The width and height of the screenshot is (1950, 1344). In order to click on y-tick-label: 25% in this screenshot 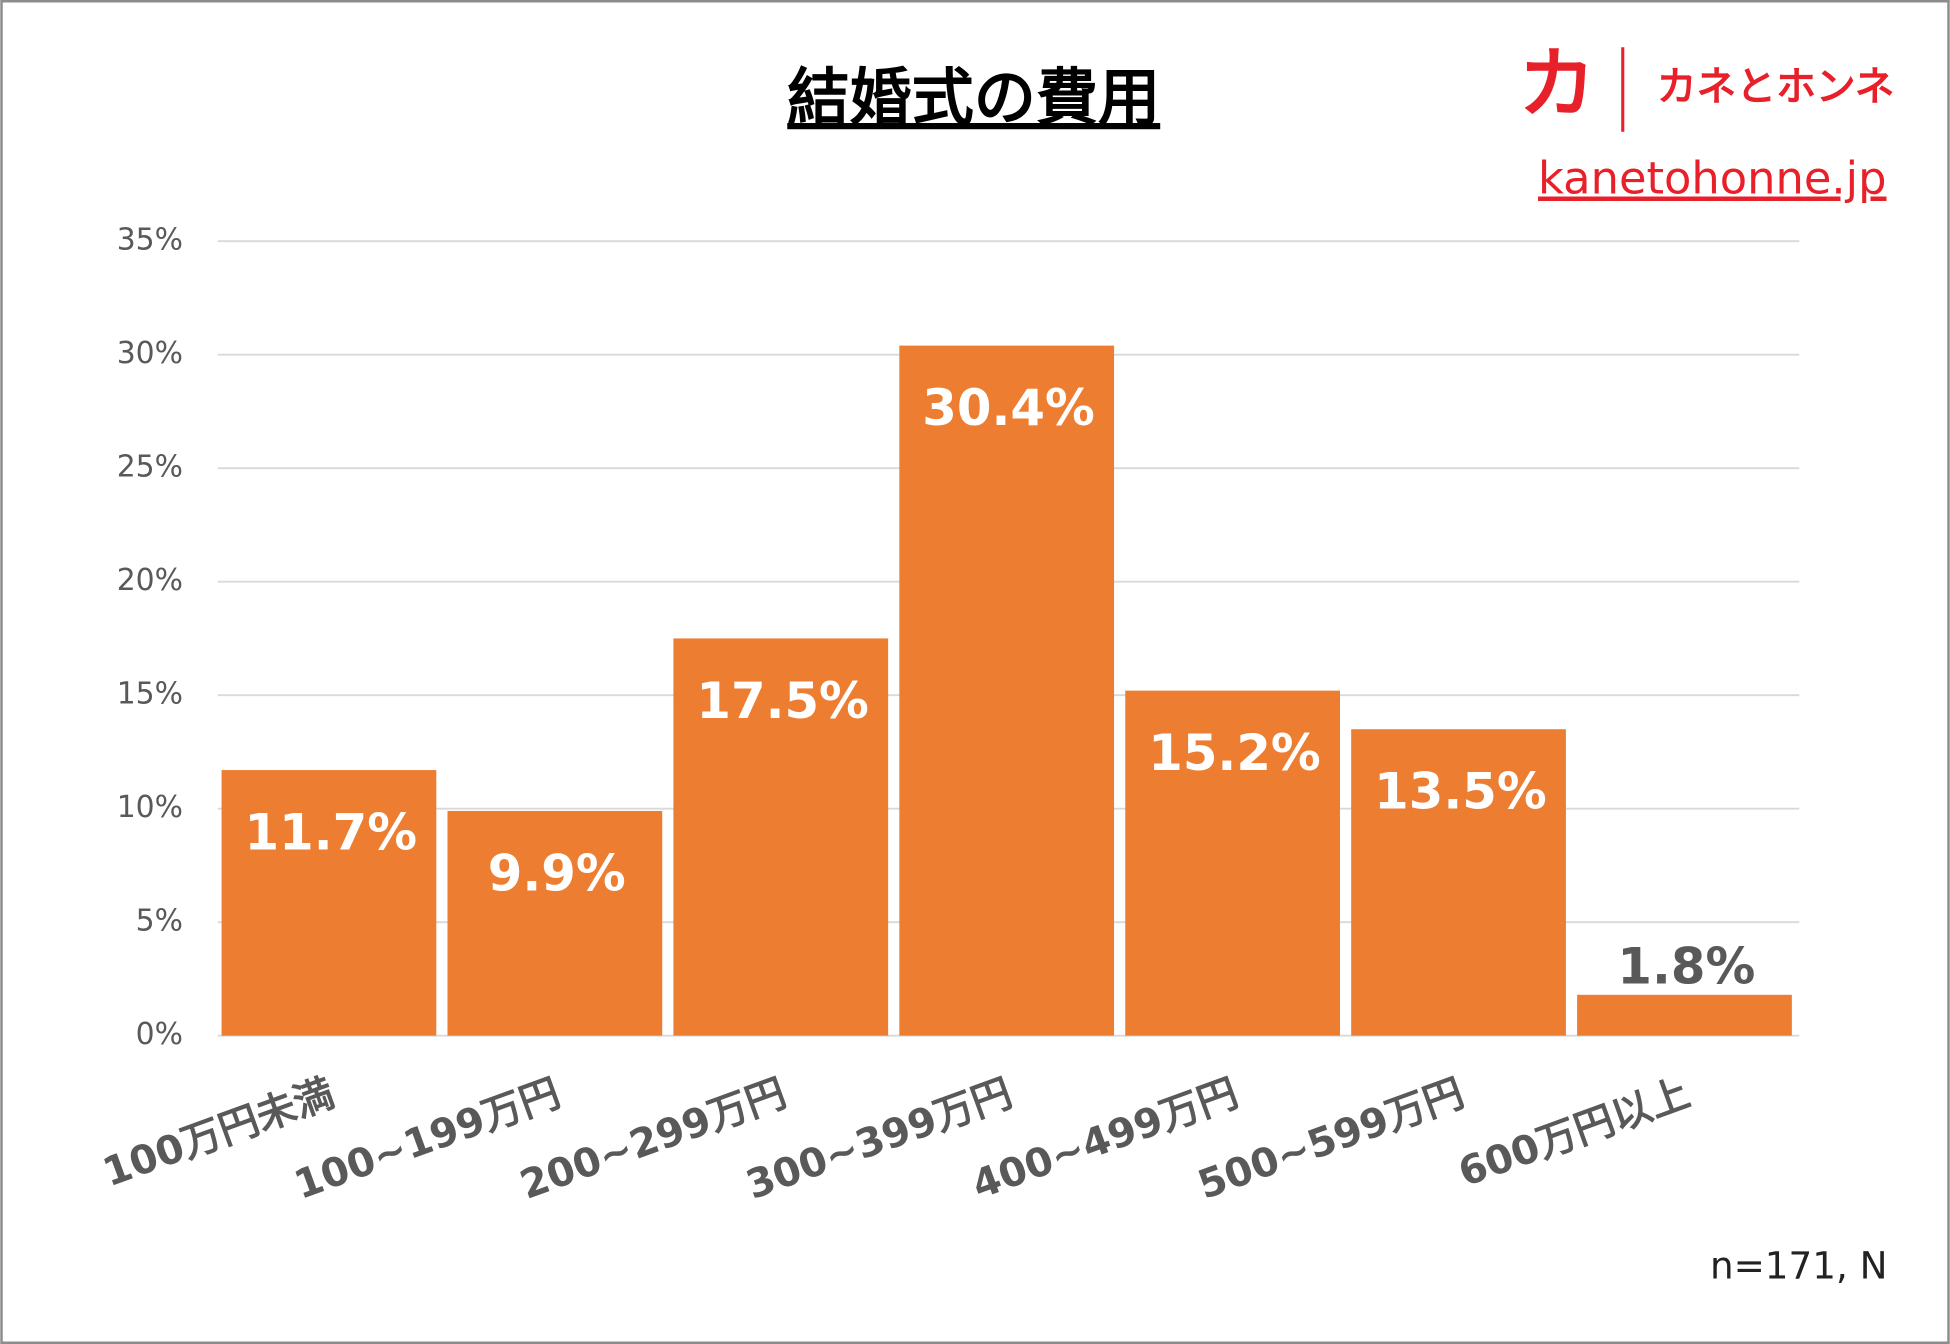, I will do `click(150, 467)`.